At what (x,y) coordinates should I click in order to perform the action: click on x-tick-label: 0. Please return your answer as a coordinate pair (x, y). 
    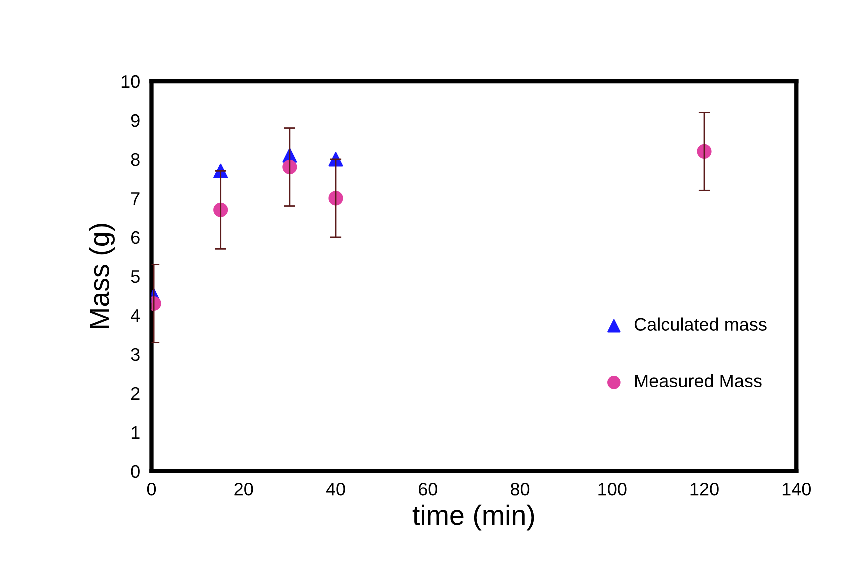
    Looking at the image, I should click on (151, 489).